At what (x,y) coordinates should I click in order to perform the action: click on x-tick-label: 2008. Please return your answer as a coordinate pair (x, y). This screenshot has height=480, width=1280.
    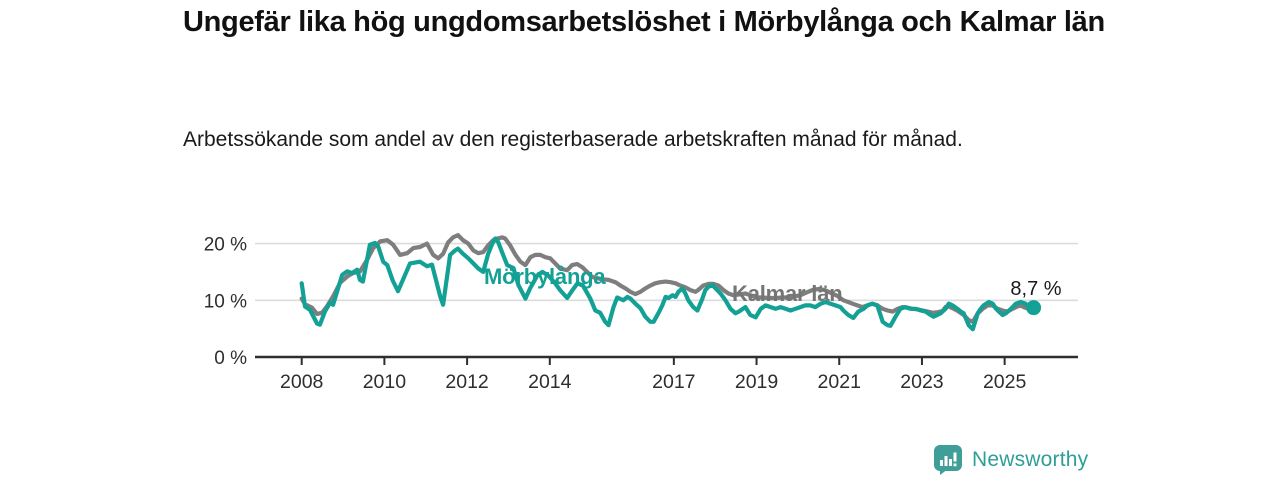
    Looking at the image, I should click on (301, 382).